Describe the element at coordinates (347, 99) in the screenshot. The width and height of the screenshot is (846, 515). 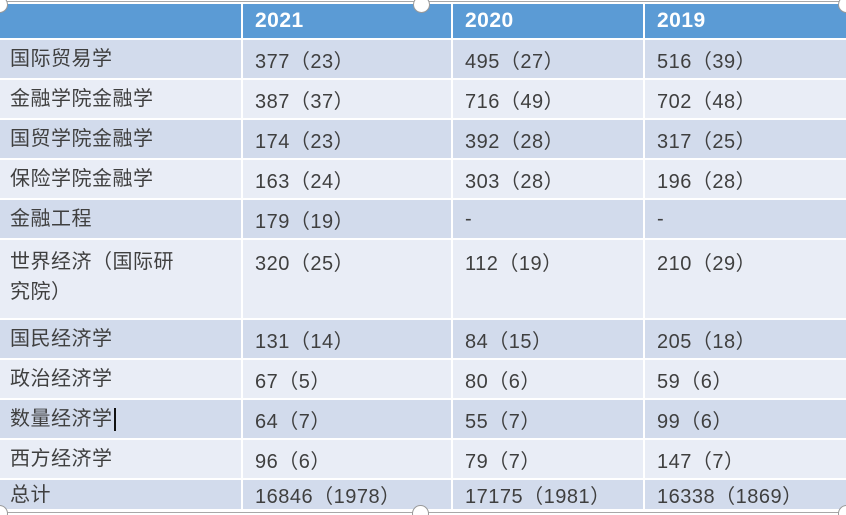
I see `table-cell: 387（37）` at that location.